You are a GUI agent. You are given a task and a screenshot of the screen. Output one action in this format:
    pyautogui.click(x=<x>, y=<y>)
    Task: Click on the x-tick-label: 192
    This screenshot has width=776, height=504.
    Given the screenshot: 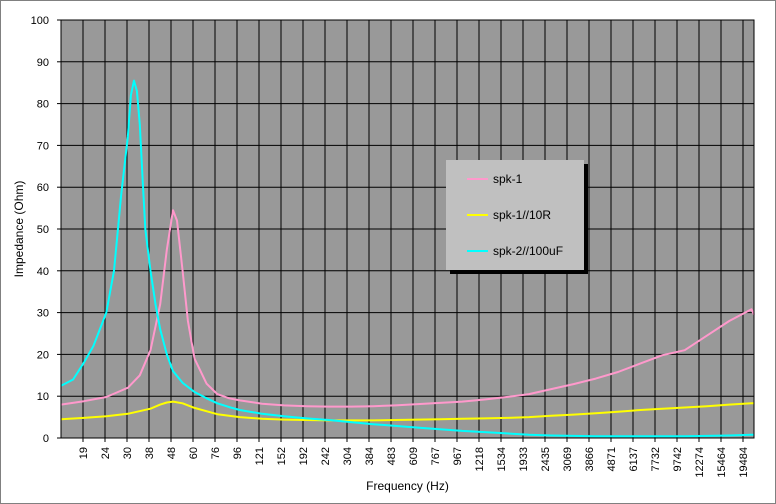 What is the action you would take?
    pyautogui.click(x=304, y=456)
    